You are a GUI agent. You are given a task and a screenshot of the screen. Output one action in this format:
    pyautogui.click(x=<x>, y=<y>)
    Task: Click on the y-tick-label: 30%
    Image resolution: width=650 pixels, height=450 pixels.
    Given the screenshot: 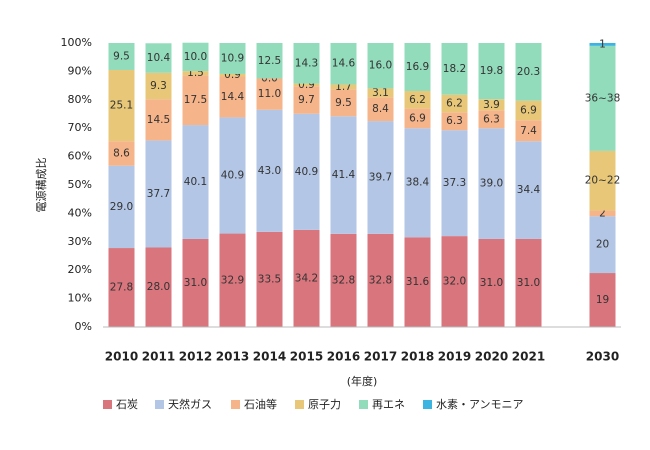 What is the action you would take?
    pyautogui.click(x=80, y=241)
    